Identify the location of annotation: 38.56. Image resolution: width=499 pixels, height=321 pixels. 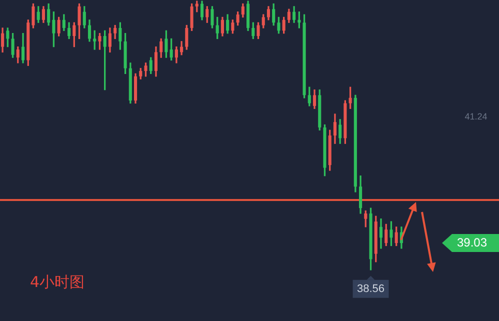
(370, 288).